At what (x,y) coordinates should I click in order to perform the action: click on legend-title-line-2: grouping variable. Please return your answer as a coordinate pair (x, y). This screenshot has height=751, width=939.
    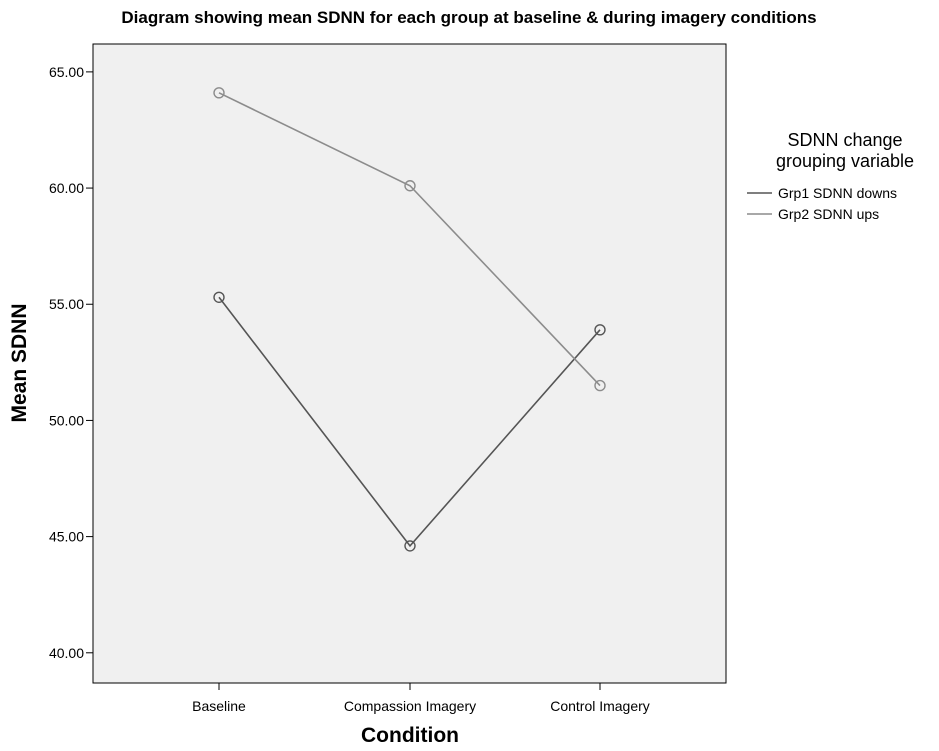
    Looking at the image, I should click on (845, 161).